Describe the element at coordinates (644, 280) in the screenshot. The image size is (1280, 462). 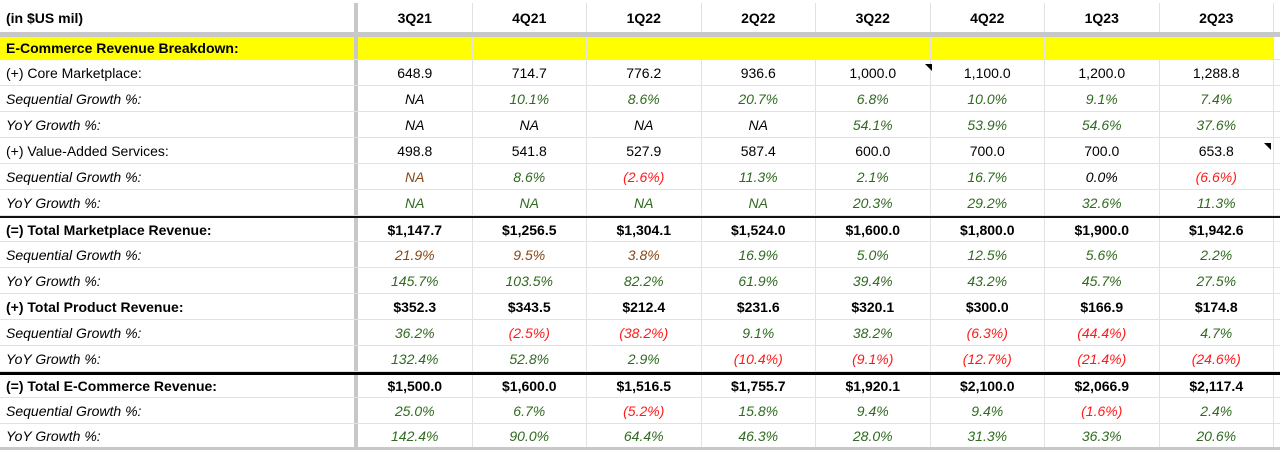
I see `value-cell: 82.2%` at that location.